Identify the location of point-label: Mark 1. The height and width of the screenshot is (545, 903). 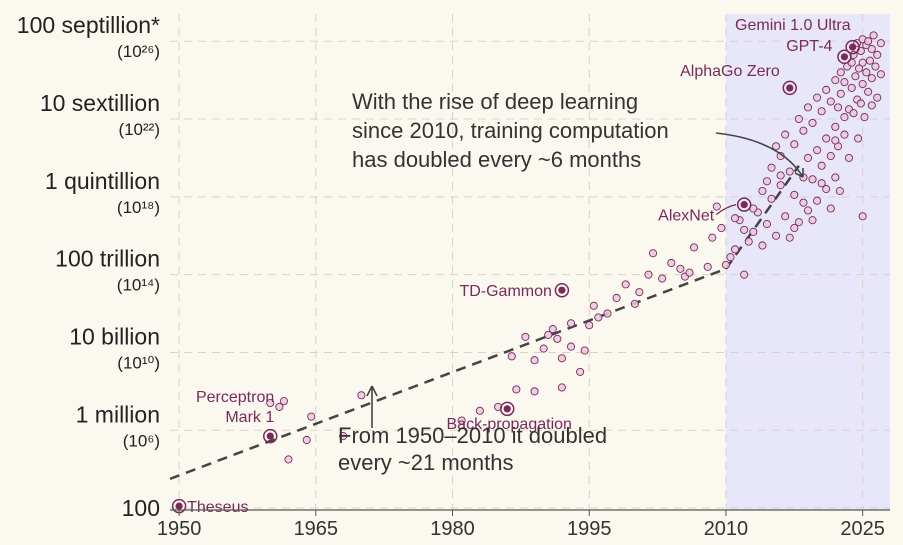
(249, 417).